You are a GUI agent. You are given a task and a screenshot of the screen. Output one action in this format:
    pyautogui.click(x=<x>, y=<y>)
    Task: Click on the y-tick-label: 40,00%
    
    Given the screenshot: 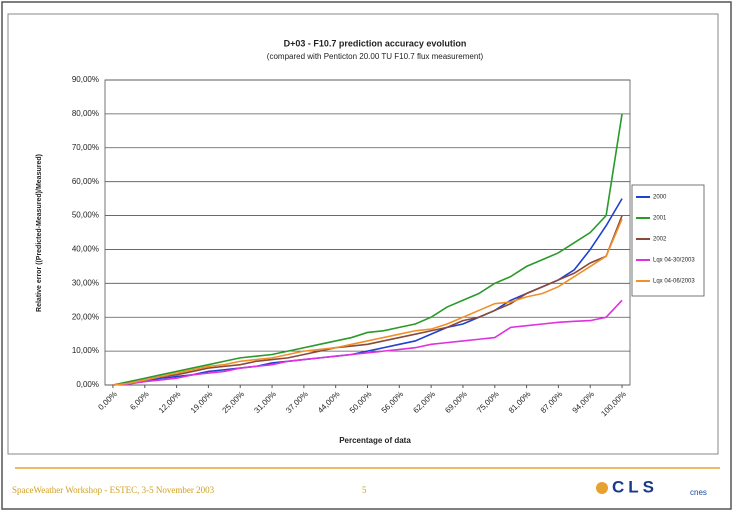 What is the action you would take?
    pyautogui.click(x=85, y=249)
    